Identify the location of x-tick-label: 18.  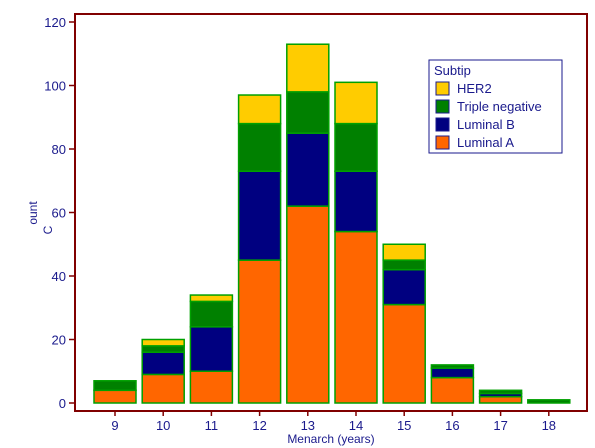
(549, 425).